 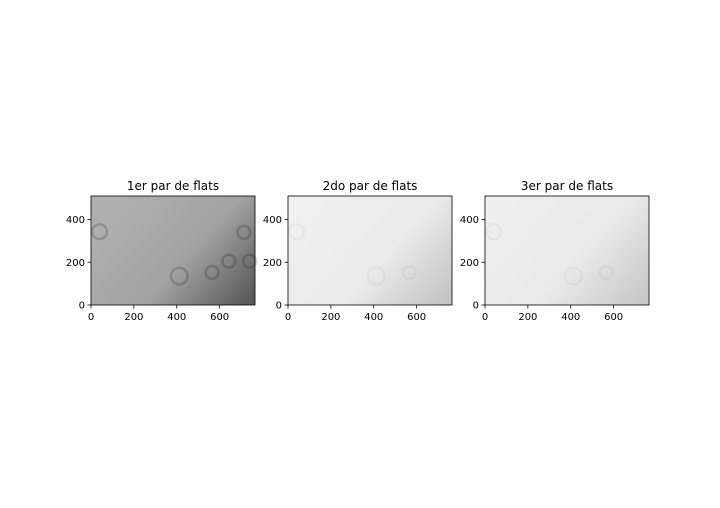 I want to click on subplot-3: 3er par de flats 0 200 400 600 0 200 400, so click(x=555, y=251).